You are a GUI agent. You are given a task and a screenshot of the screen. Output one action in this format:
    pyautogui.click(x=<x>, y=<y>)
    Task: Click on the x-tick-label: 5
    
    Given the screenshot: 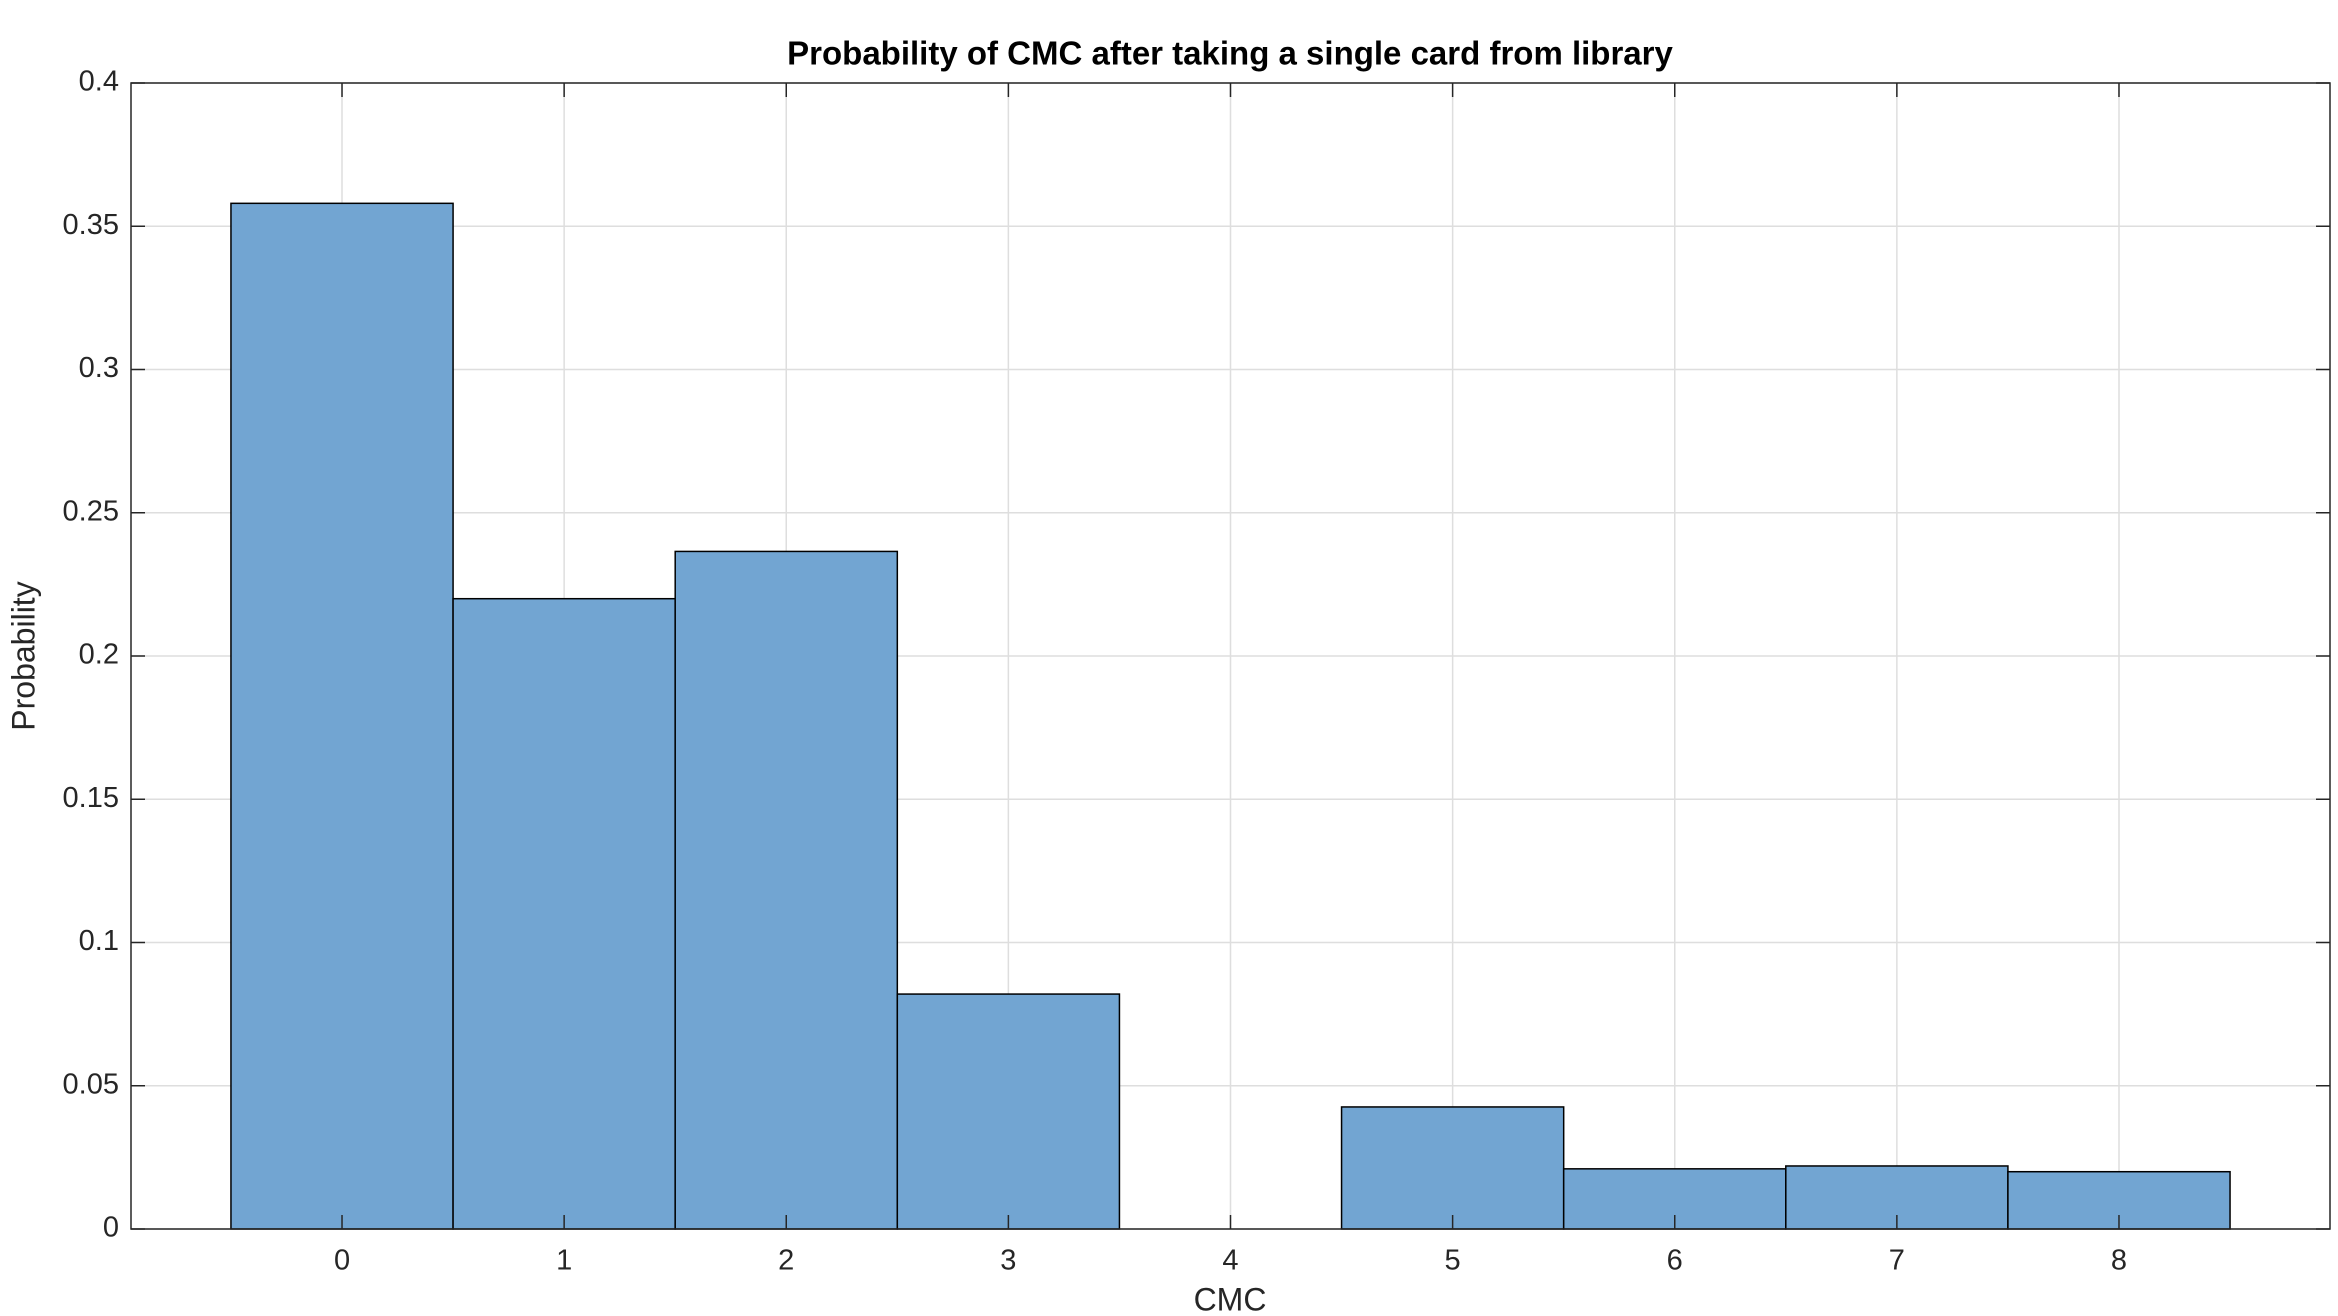 What is the action you would take?
    pyautogui.click(x=1453, y=1261)
    